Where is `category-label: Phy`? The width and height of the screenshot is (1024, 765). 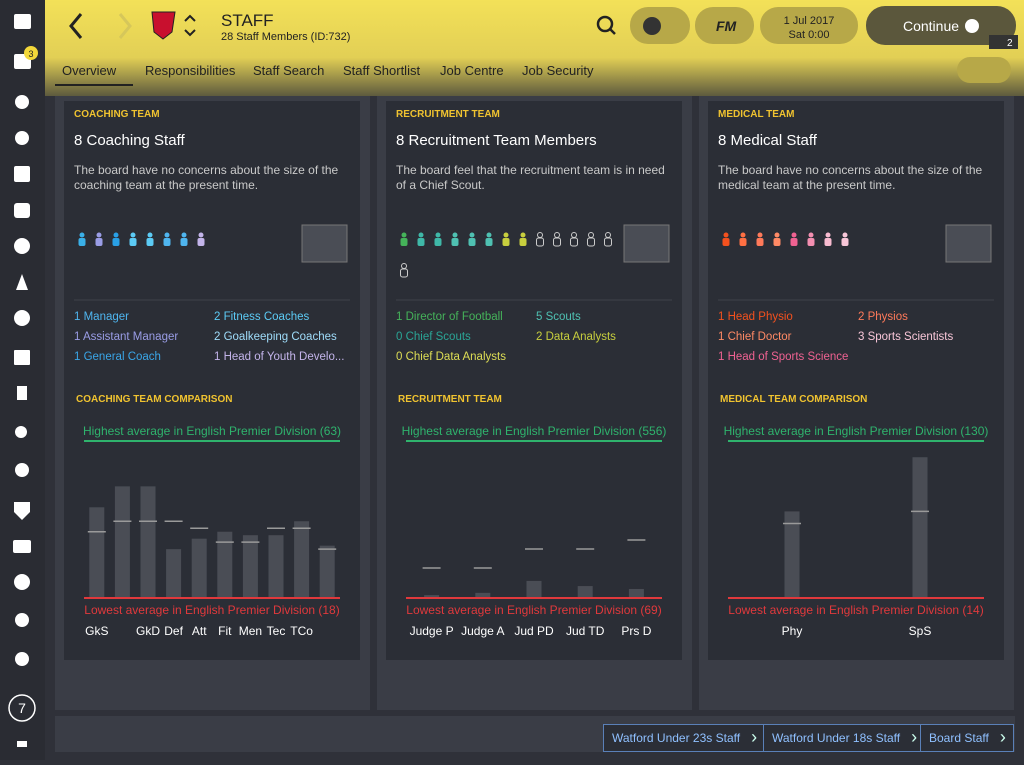 category-label: Phy is located at coordinates (792, 631).